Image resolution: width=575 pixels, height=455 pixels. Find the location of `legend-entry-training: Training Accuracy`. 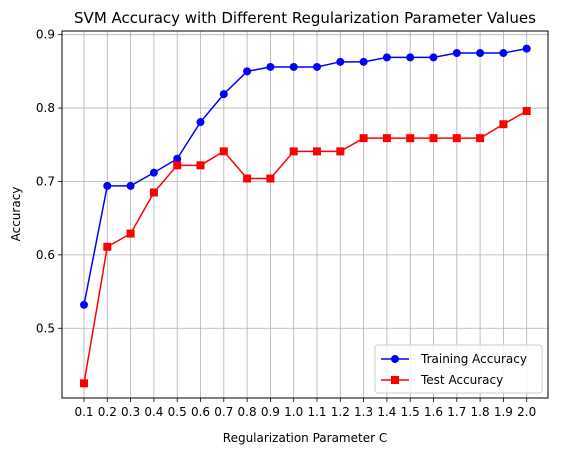

legend-entry-training: Training Accuracy is located at coordinates (454, 359).